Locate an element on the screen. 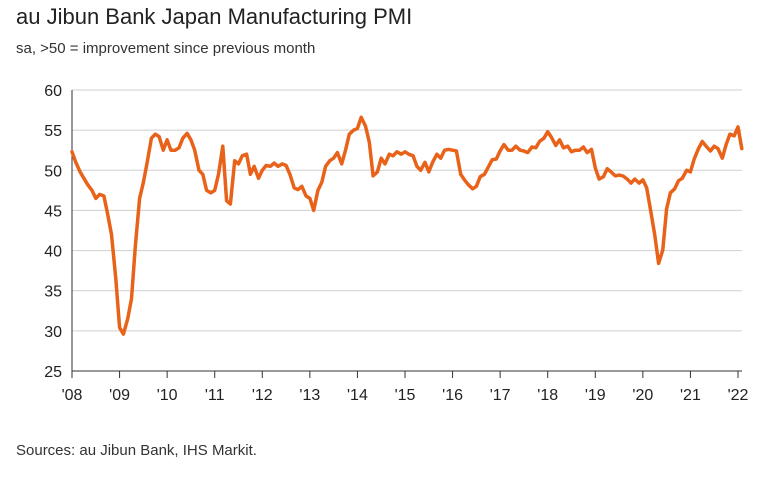  source-note: Sources: au Jibun Bank, IHS Markit. is located at coordinates (136, 450).